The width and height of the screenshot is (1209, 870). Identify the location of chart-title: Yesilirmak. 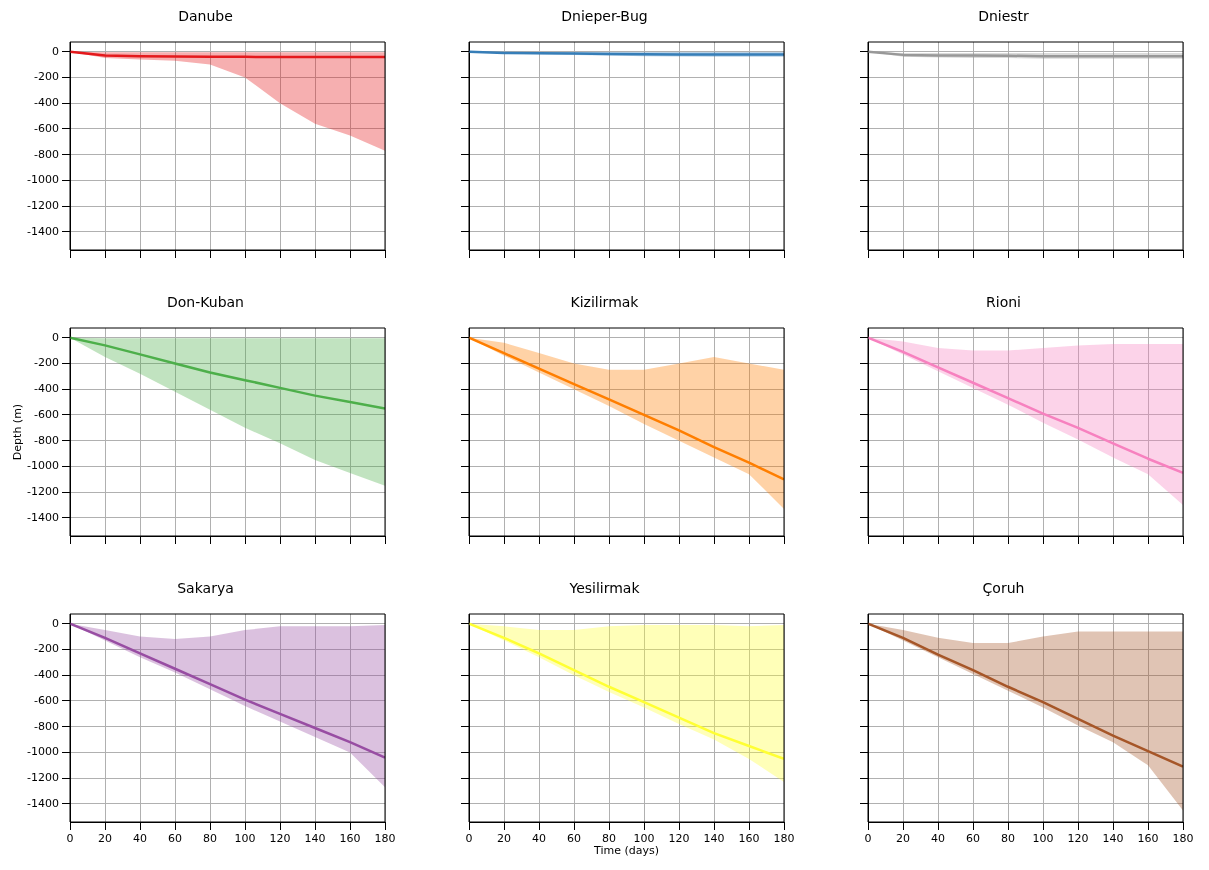
(604, 589).